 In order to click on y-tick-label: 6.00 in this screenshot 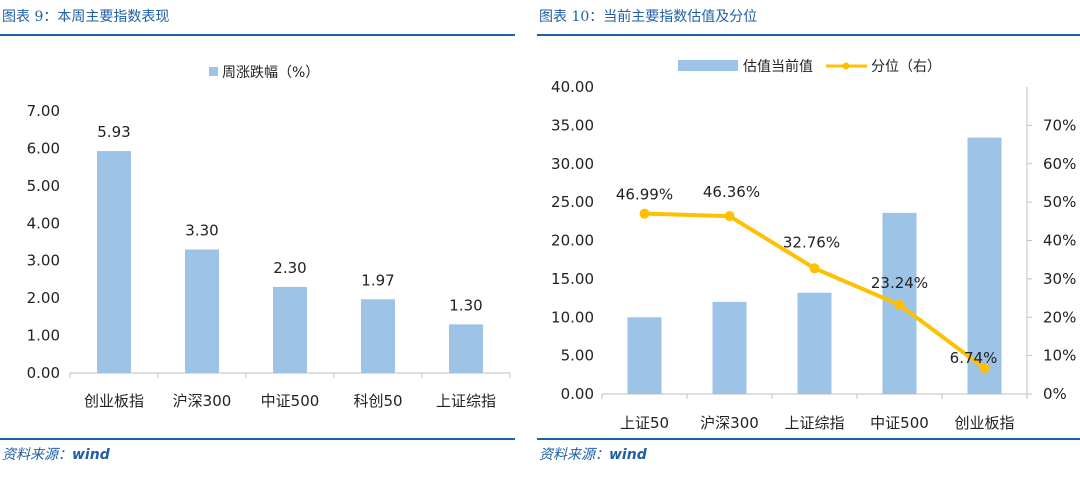, I will do `click(43, 148)`.